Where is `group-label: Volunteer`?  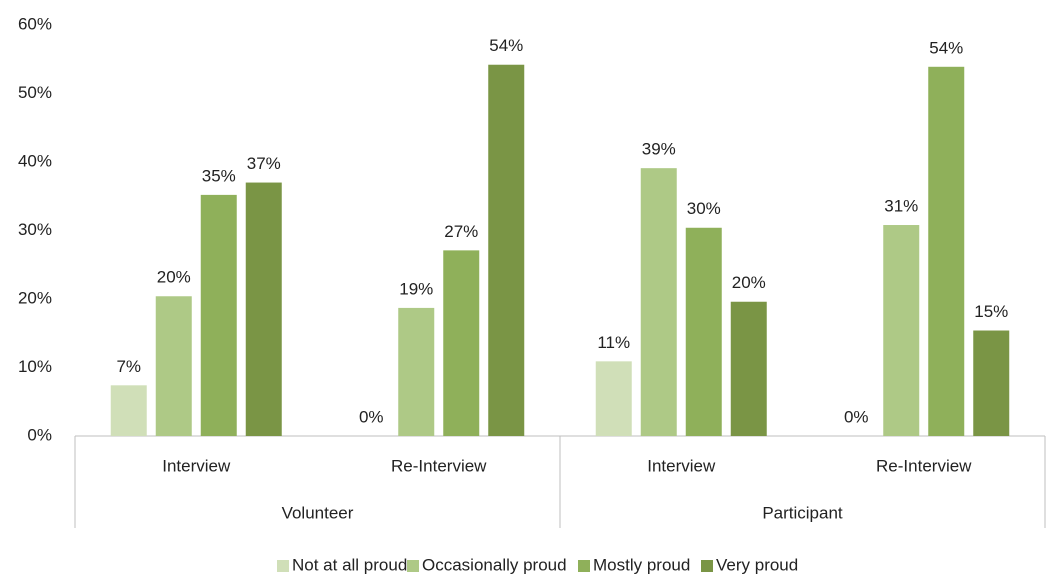 group-label: Volunteer is located at coordinates (318, 512).